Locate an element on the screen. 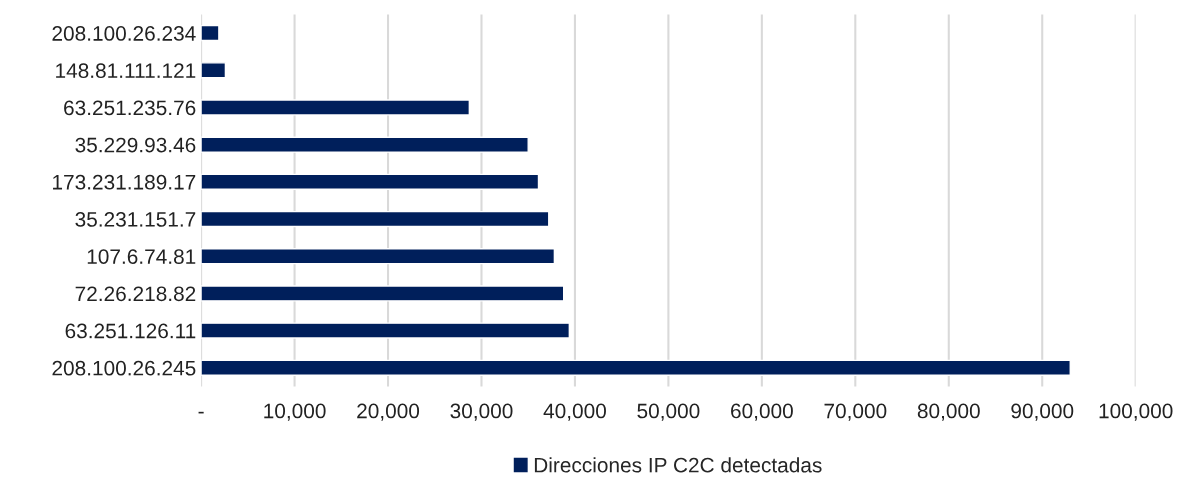 The height and width of the screenshot is (483, 1183). x-tick-label: - is located at coordinates (201, 412).